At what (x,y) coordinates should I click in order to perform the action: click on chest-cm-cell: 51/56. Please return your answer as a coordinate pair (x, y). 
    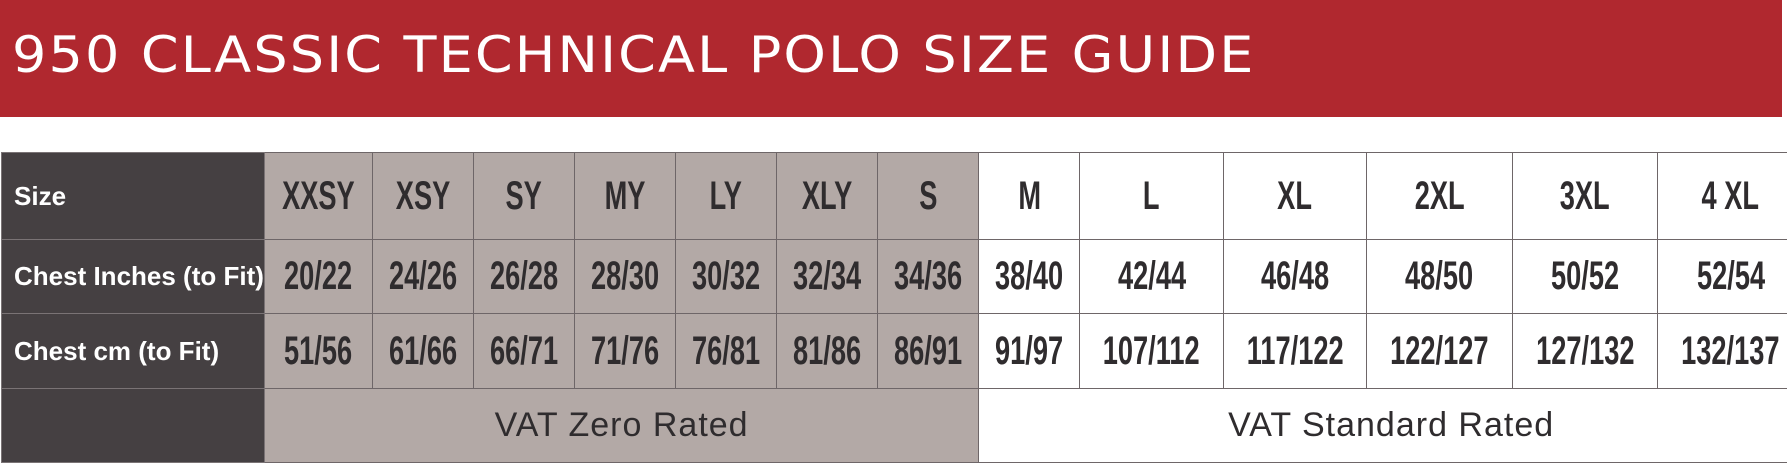
    Looking at the image, I should click on (318, 351).